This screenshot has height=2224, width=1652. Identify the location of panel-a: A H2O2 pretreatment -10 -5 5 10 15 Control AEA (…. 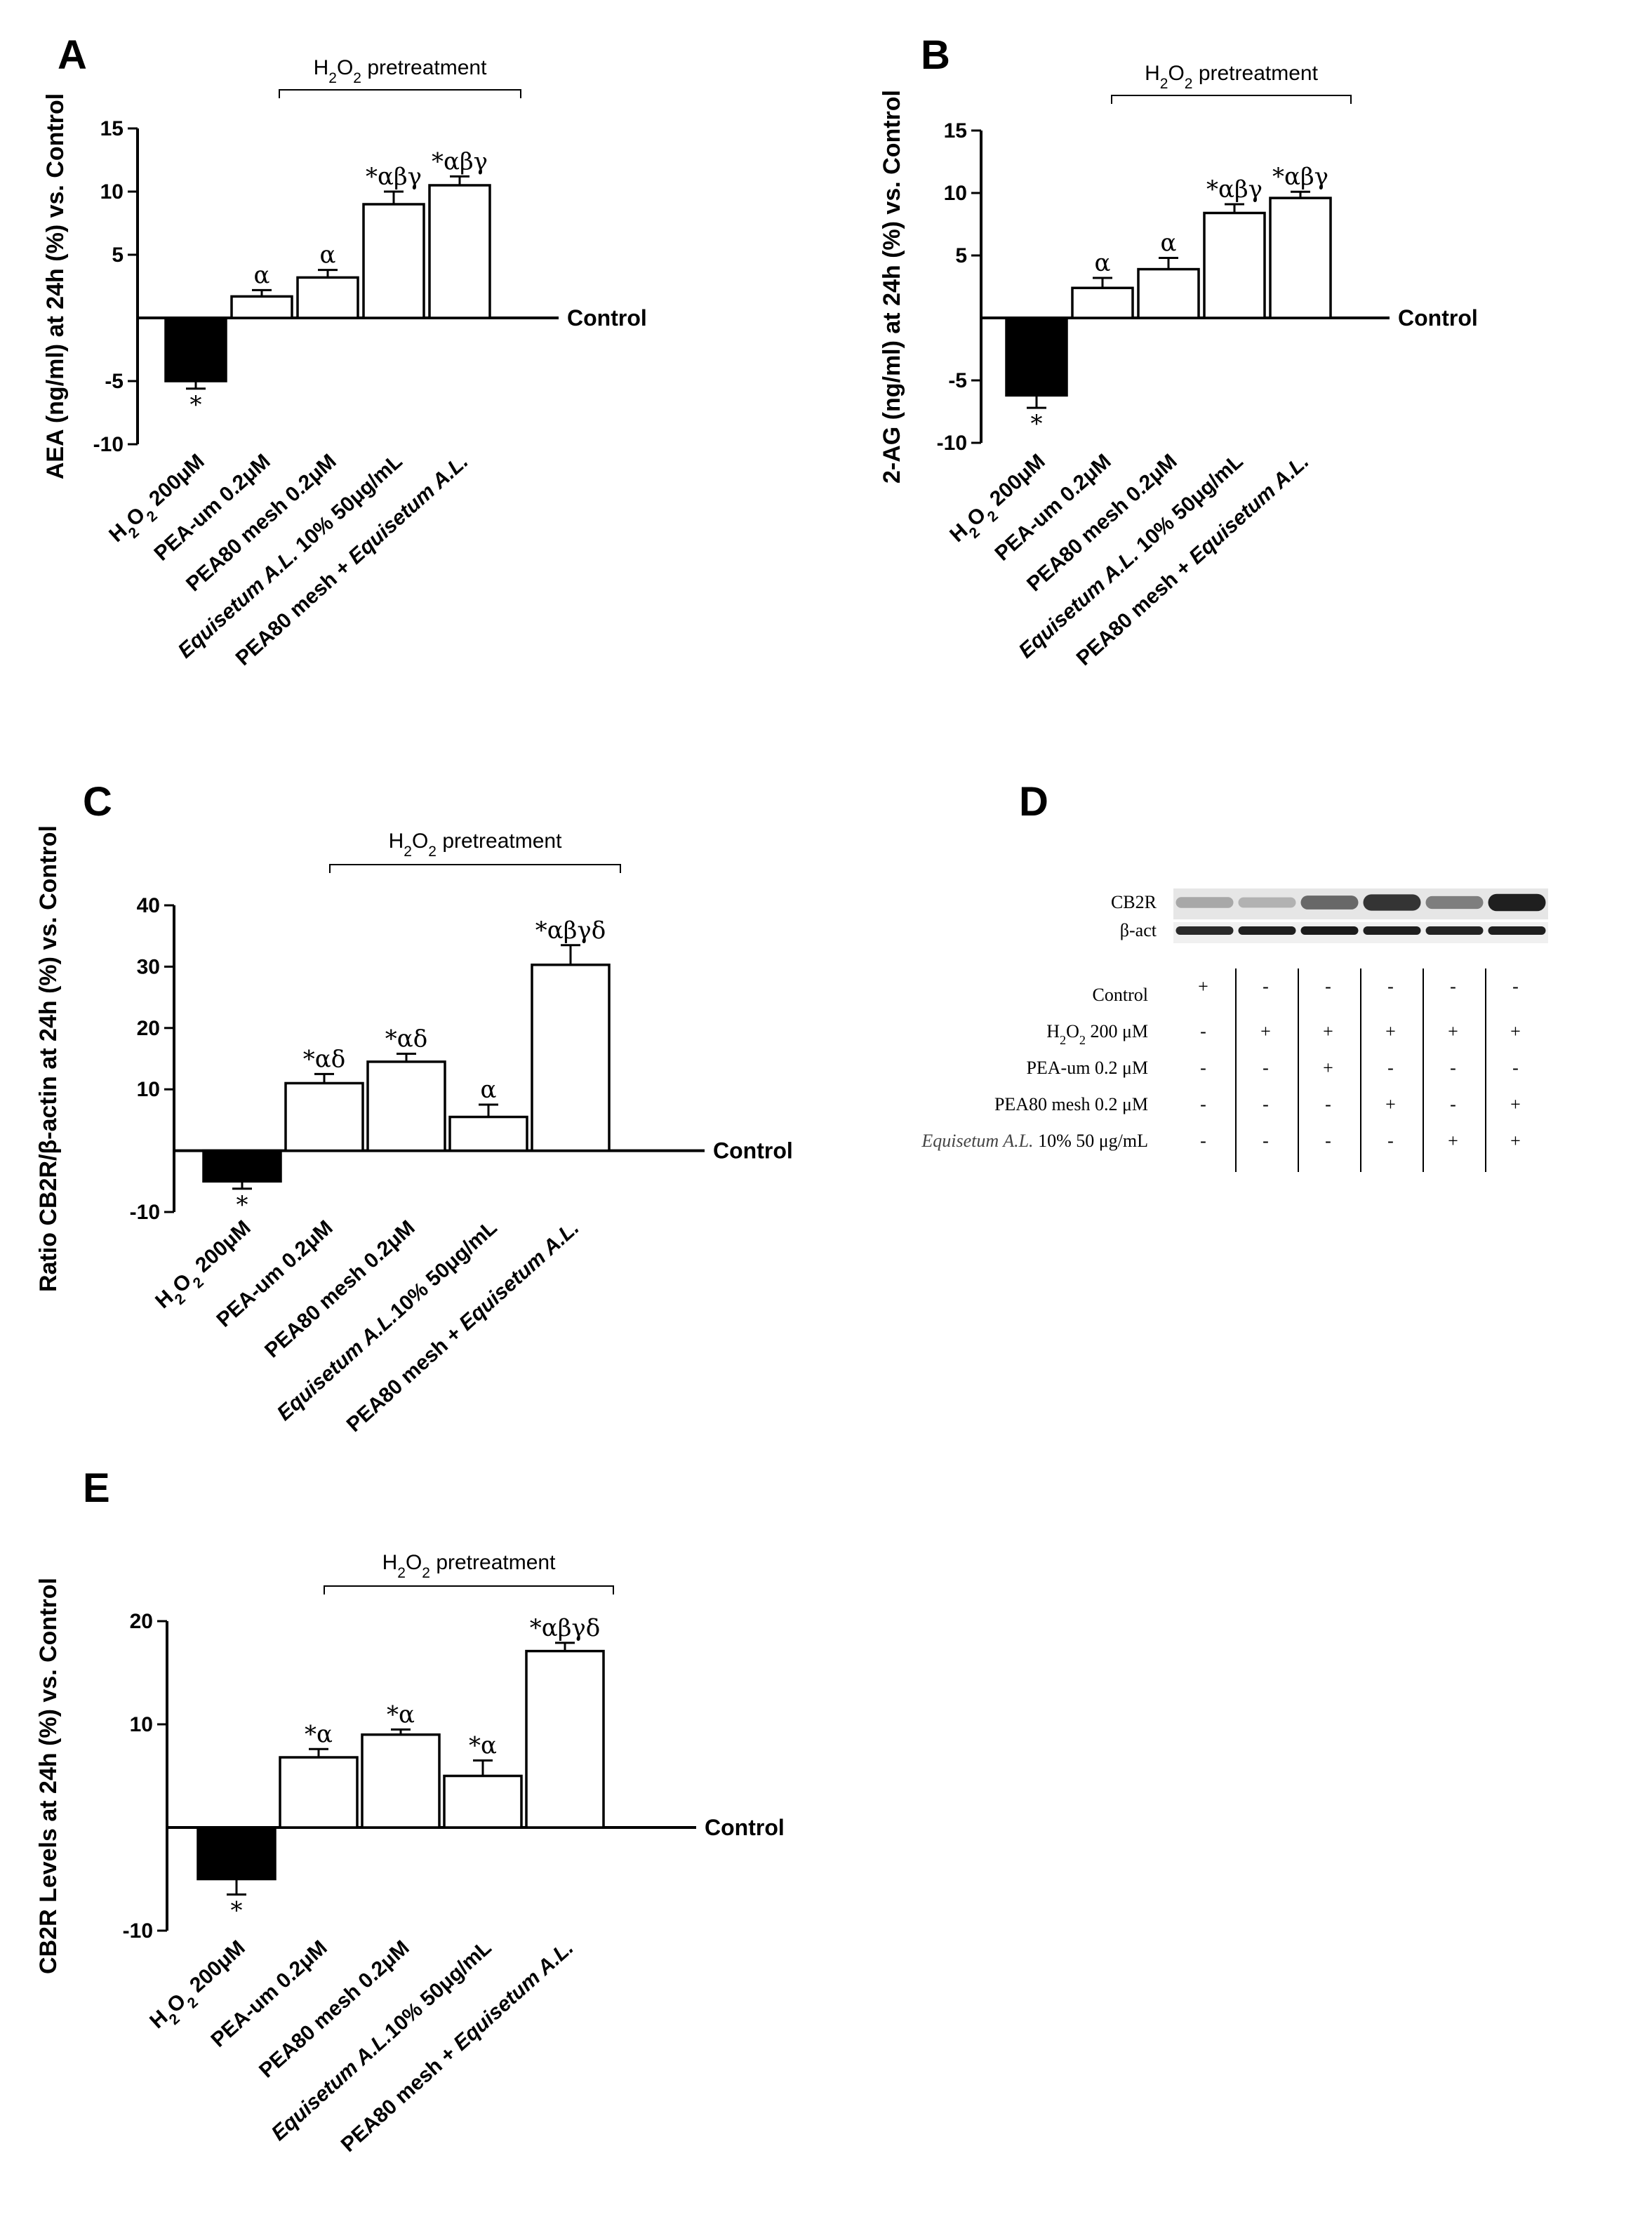
(345, 351).